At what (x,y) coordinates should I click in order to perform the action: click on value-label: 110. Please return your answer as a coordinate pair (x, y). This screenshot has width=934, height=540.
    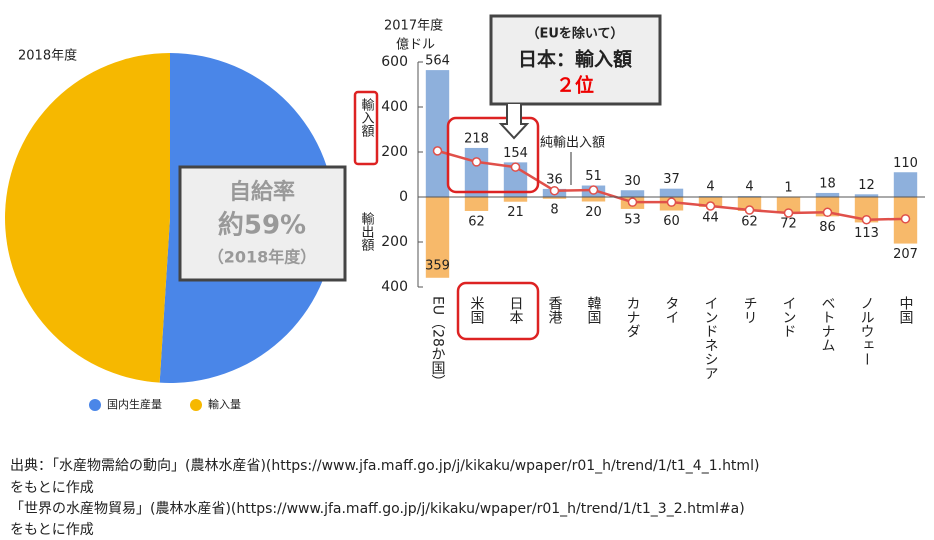
    Looking at the image, I should click on (905, 163).